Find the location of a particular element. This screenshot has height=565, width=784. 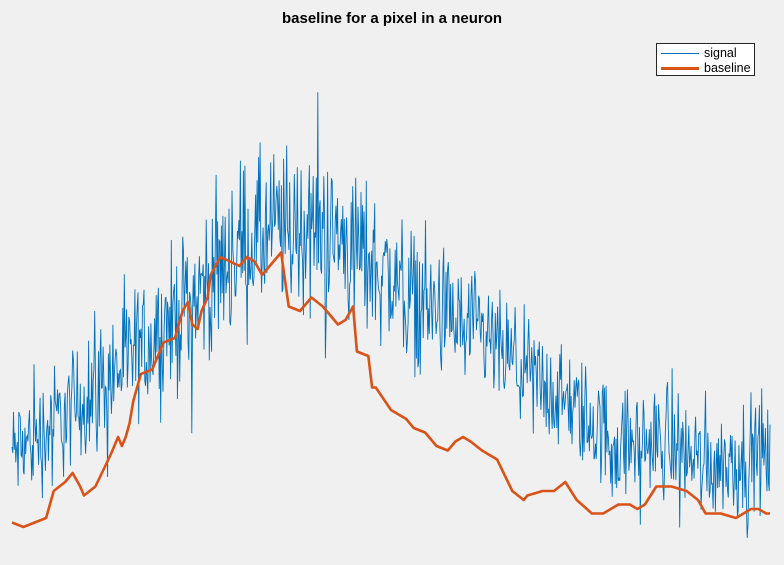

legend-swatch-baseline is located at coordinates (680, 68).